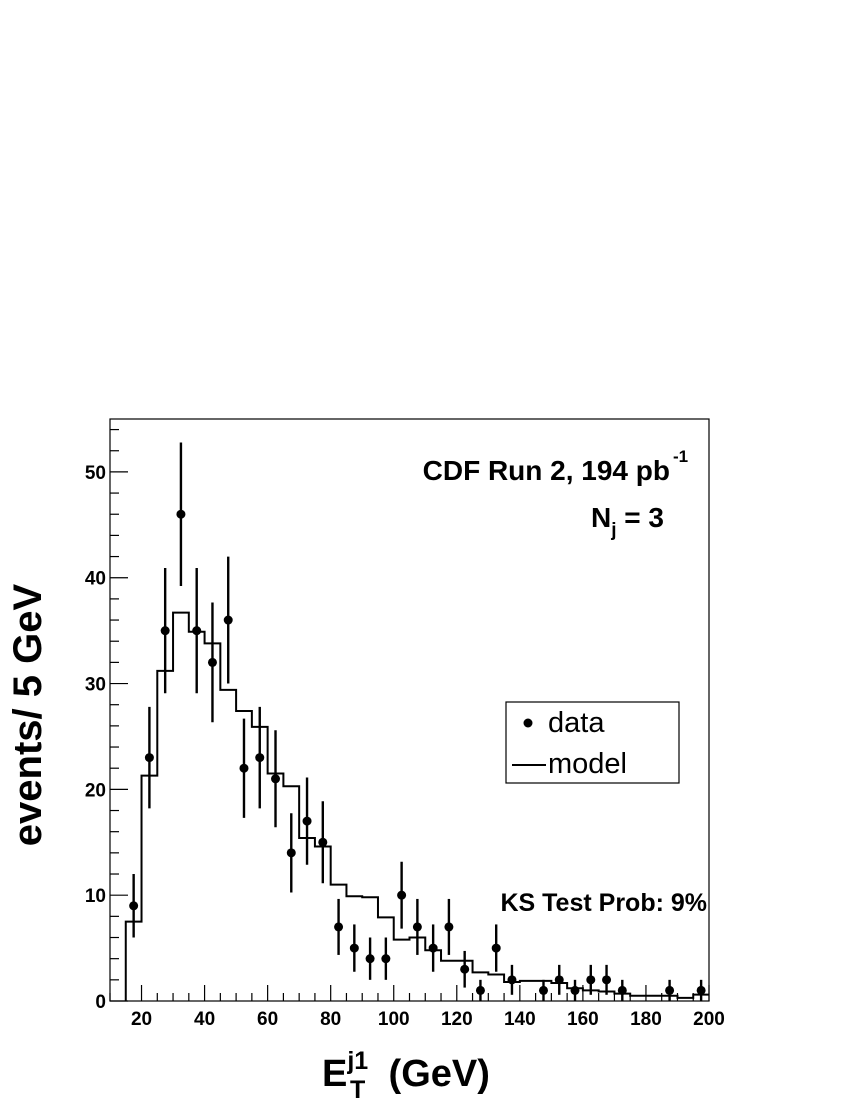 The height and width of the screenshot is (1100, 850). I want to click on y-axis: 0 10 20 30 40 50, so click(106, 720).